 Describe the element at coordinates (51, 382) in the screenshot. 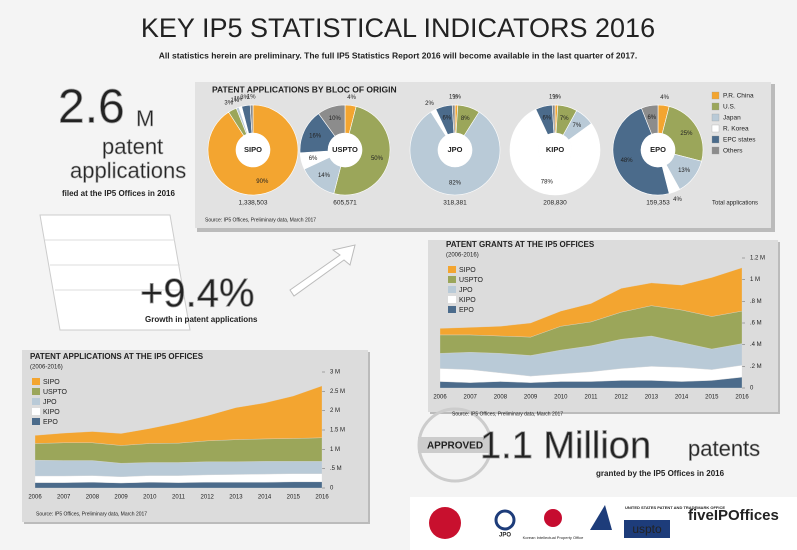

I see `legend-label: SIPO` at that location.